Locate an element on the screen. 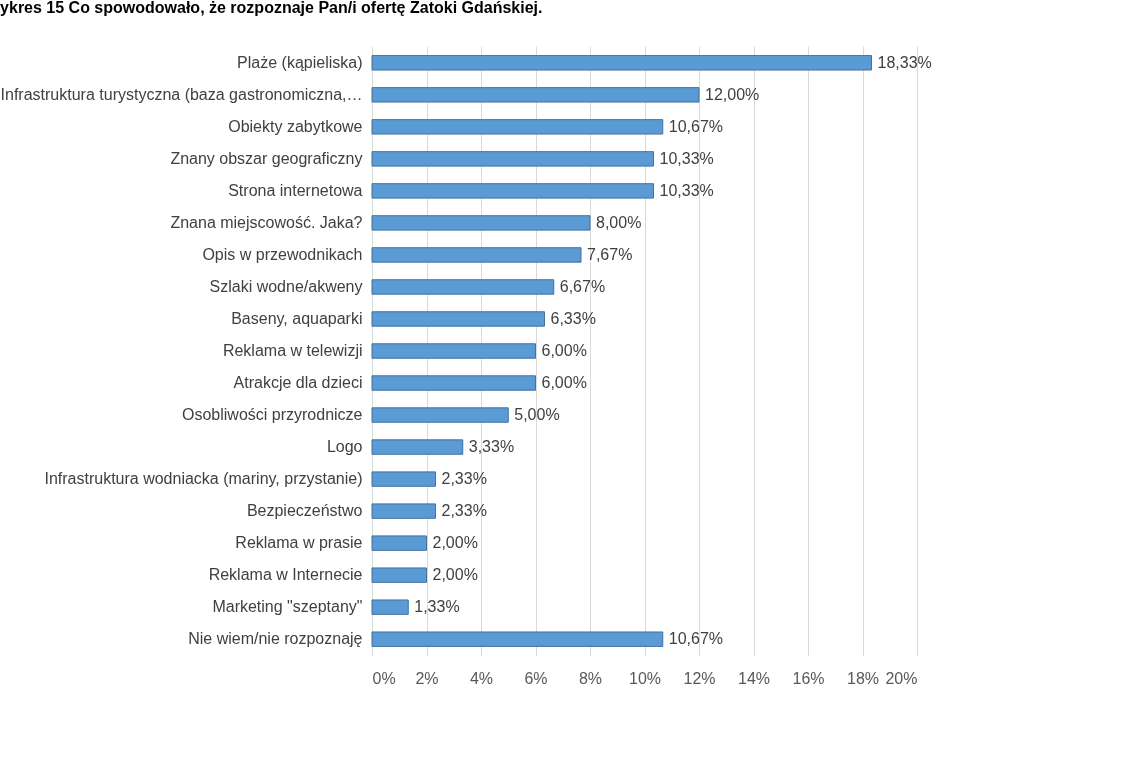 This screenshot has width=1129, height=758. y-tick-label: Bezpieczeństwo is located at coordinates (304, 511).